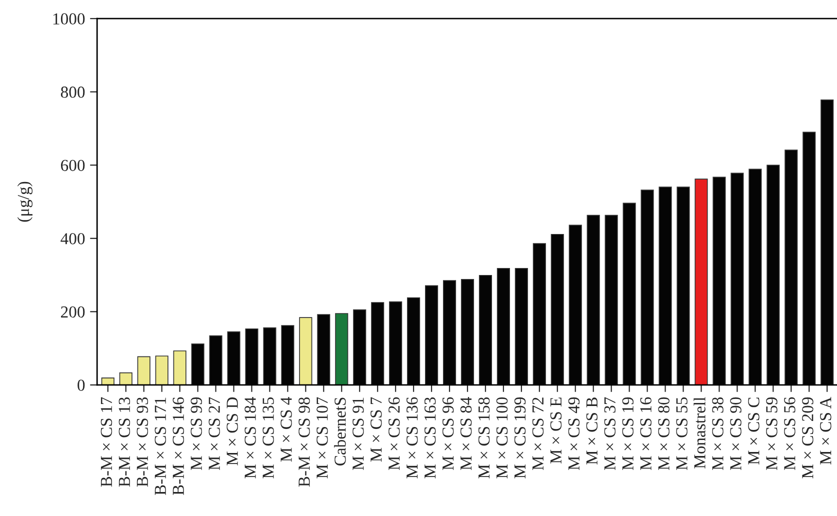  I want to click on x-tick-label: B-M × CS 146, so click(178, 446).